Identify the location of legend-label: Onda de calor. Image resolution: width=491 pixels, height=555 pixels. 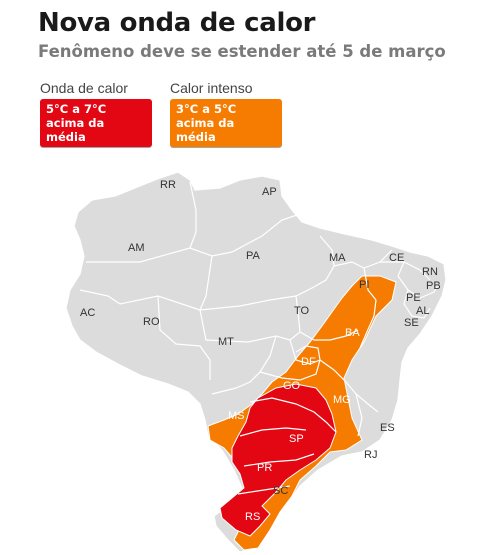
(84, 88).